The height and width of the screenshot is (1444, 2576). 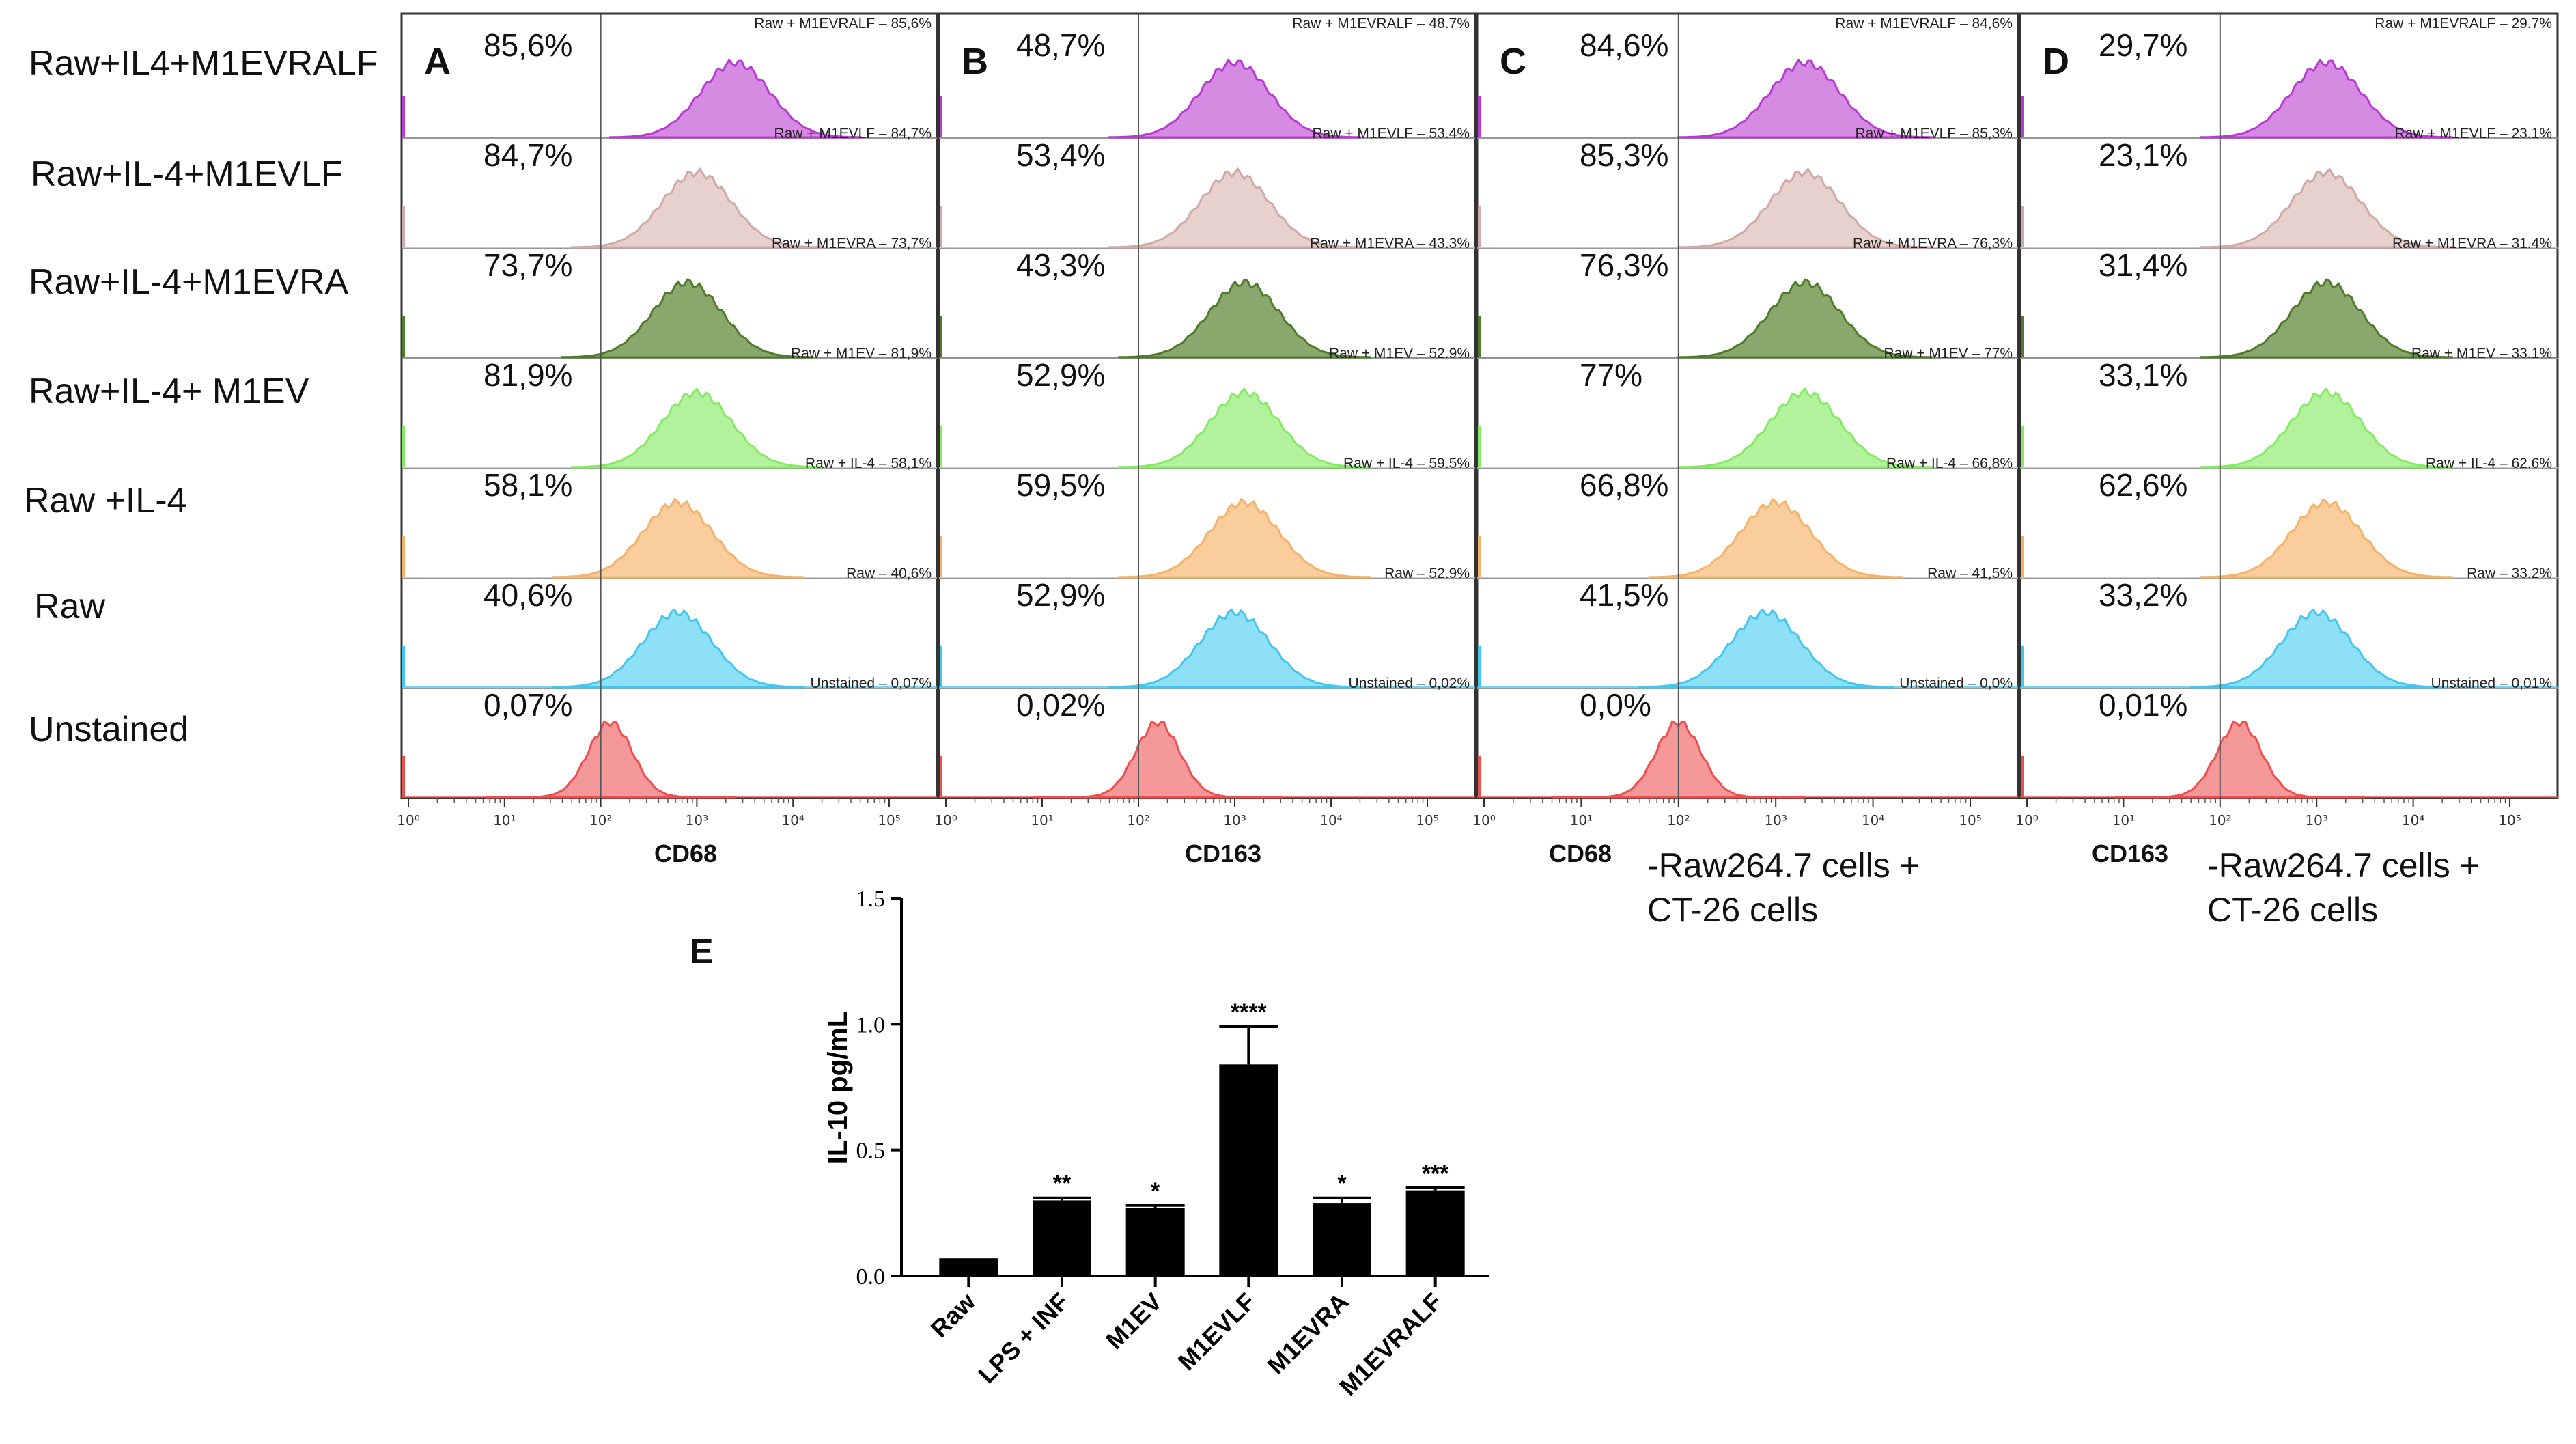 I want to click on category-label: M1EV, so click(x=1133, y=1321).